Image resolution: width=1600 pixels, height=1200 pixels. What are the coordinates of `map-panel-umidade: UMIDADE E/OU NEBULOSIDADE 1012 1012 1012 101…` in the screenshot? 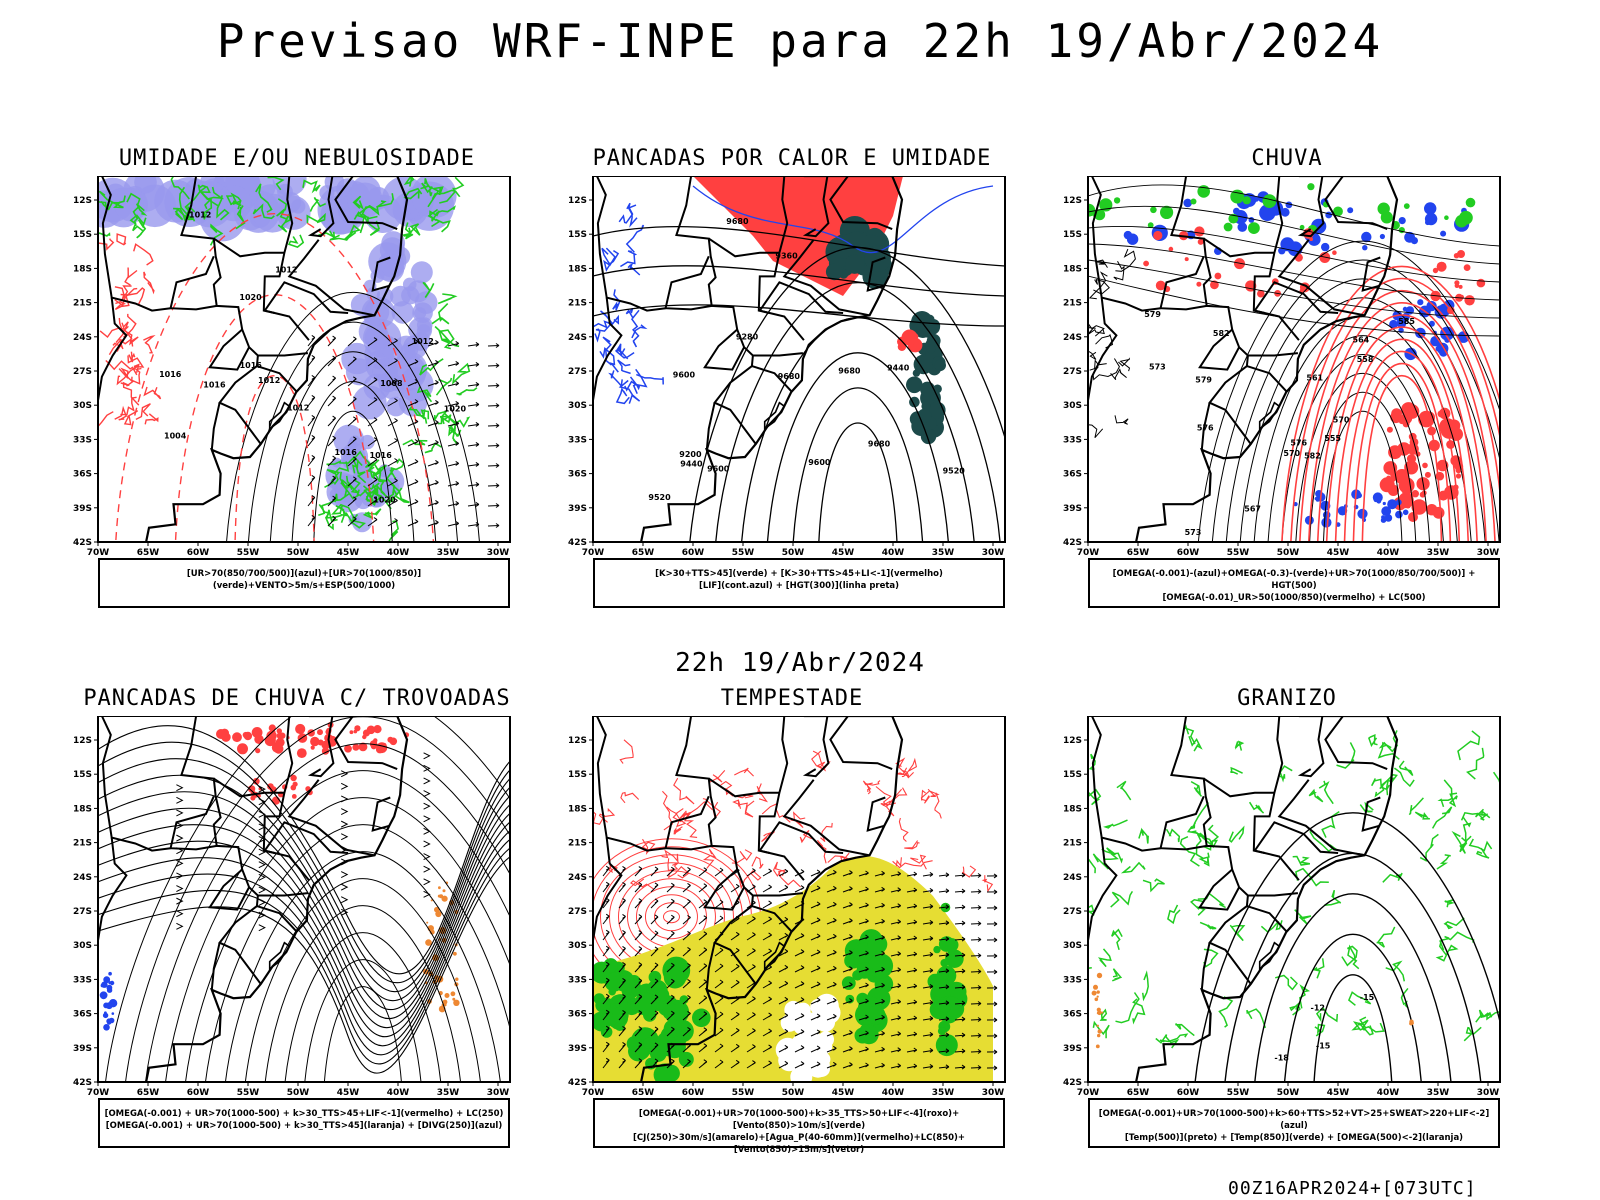 It's located at (297, 386).